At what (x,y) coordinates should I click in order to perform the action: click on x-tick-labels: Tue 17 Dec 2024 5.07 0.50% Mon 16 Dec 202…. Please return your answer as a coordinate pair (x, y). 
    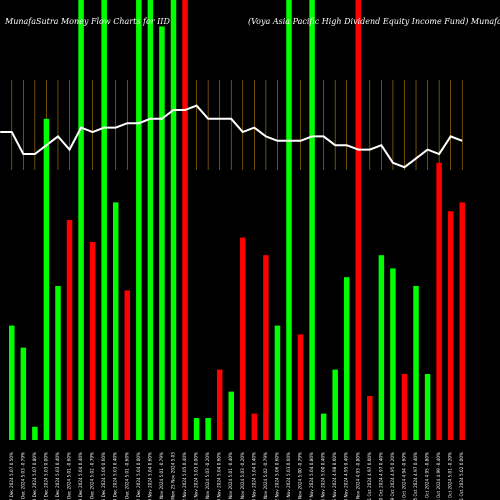
    Looking at the image, I should click on (236, 476).